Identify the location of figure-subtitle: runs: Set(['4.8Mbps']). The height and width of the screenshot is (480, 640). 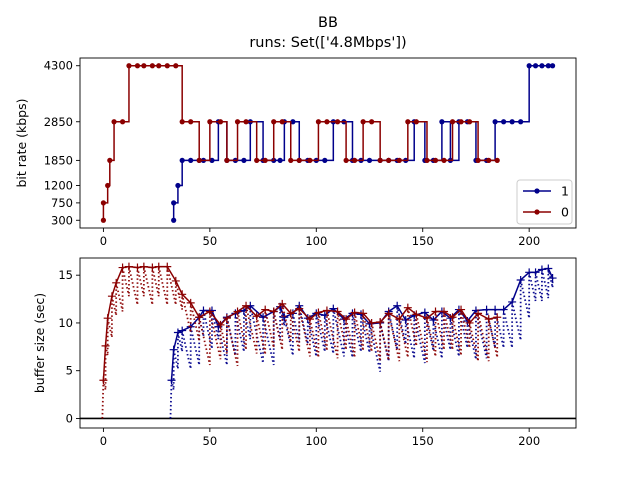
(327, 43).